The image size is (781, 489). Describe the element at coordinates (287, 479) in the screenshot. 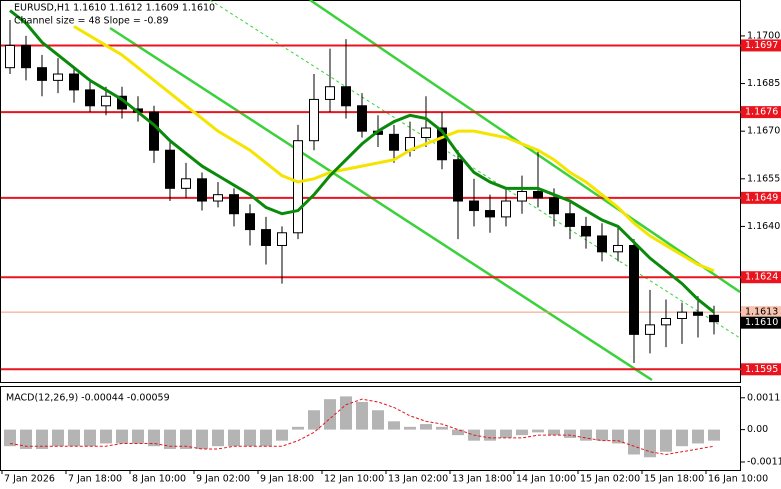

I see `x-tick-label: 9 Jan 18:00` at that location.